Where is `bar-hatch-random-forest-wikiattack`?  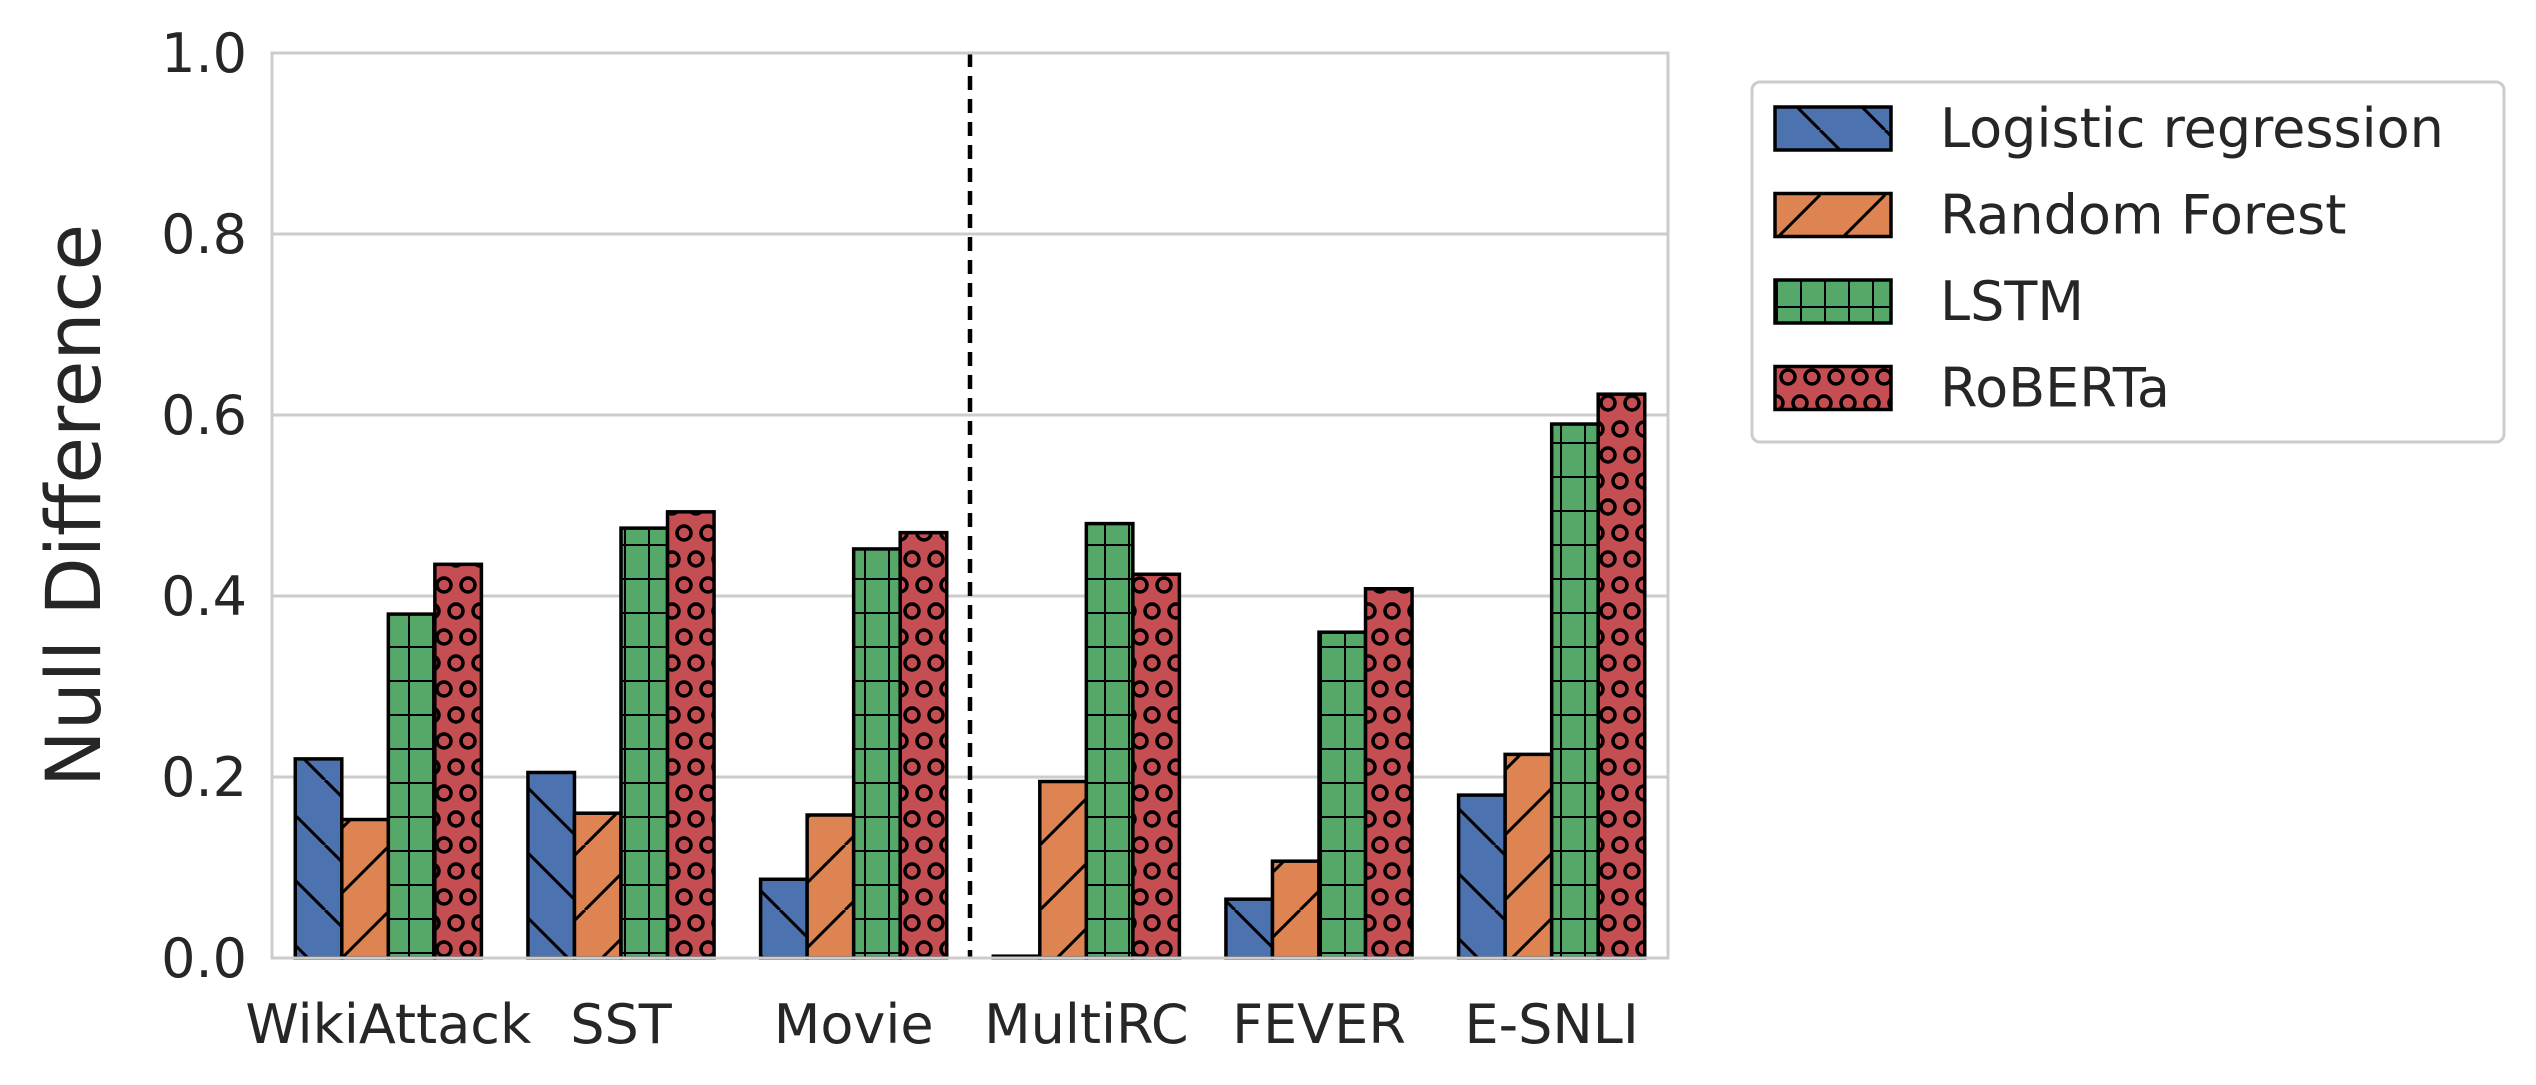
bar-hatch-random-forest-wikiattack is located at coordinates (365, 888).